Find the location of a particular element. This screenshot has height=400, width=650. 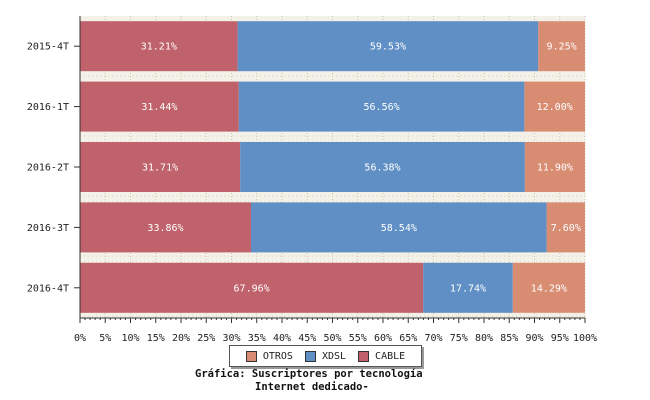

data-label: 12.00% is located at coordinates (555, 107).